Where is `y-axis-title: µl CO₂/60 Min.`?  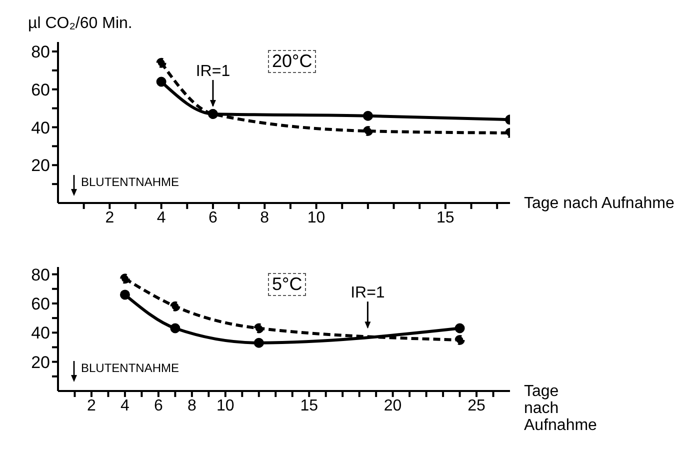 y-axis-title: µl CO₂/60 Min. is located at coordinates (80, 23).